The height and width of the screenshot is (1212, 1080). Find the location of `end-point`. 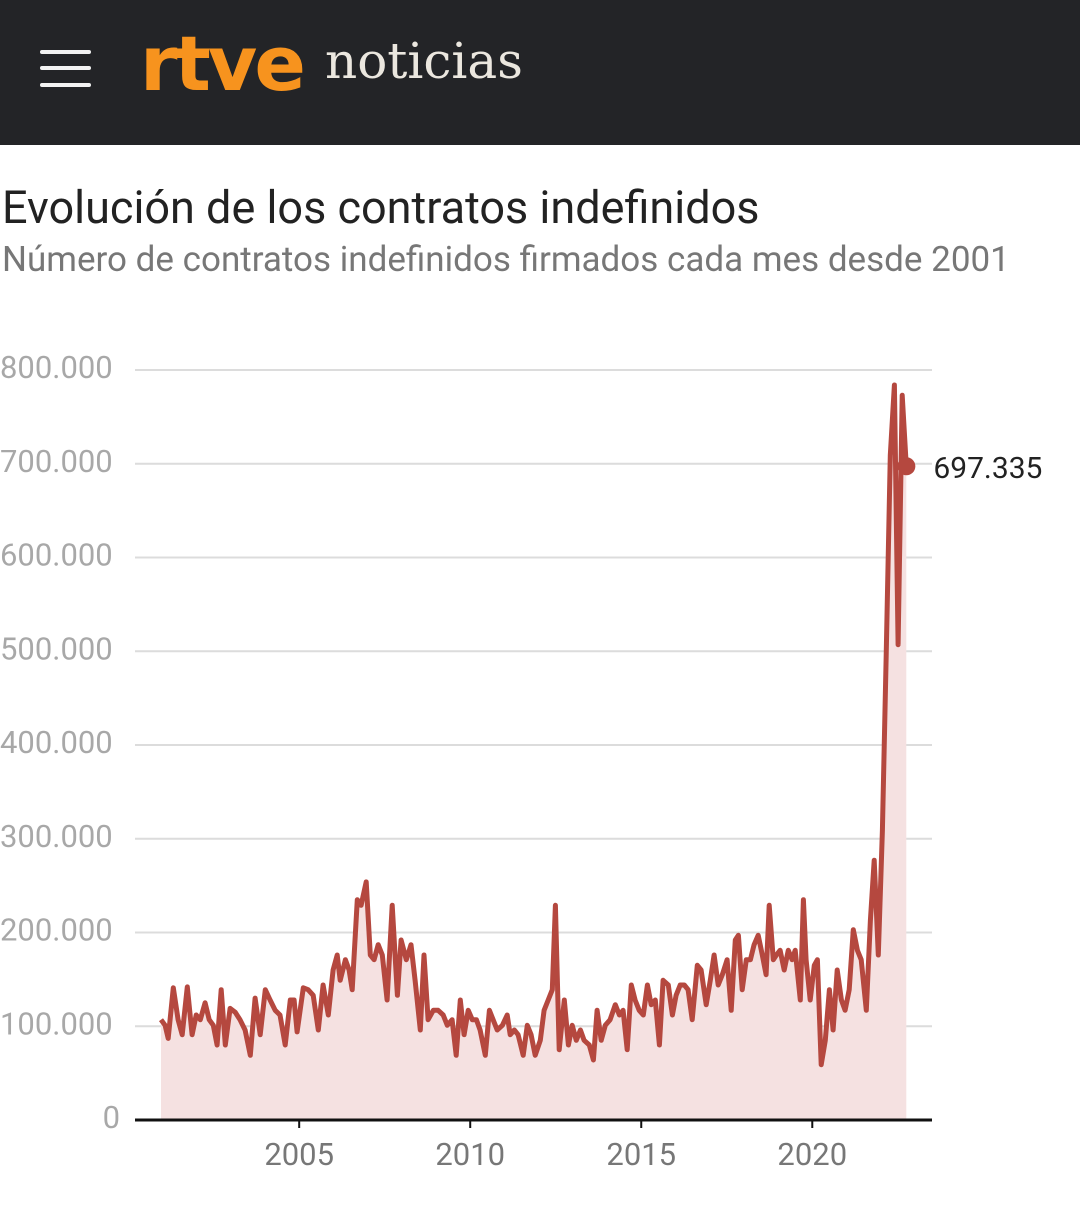

end-point is located at coordinates (906, 466).